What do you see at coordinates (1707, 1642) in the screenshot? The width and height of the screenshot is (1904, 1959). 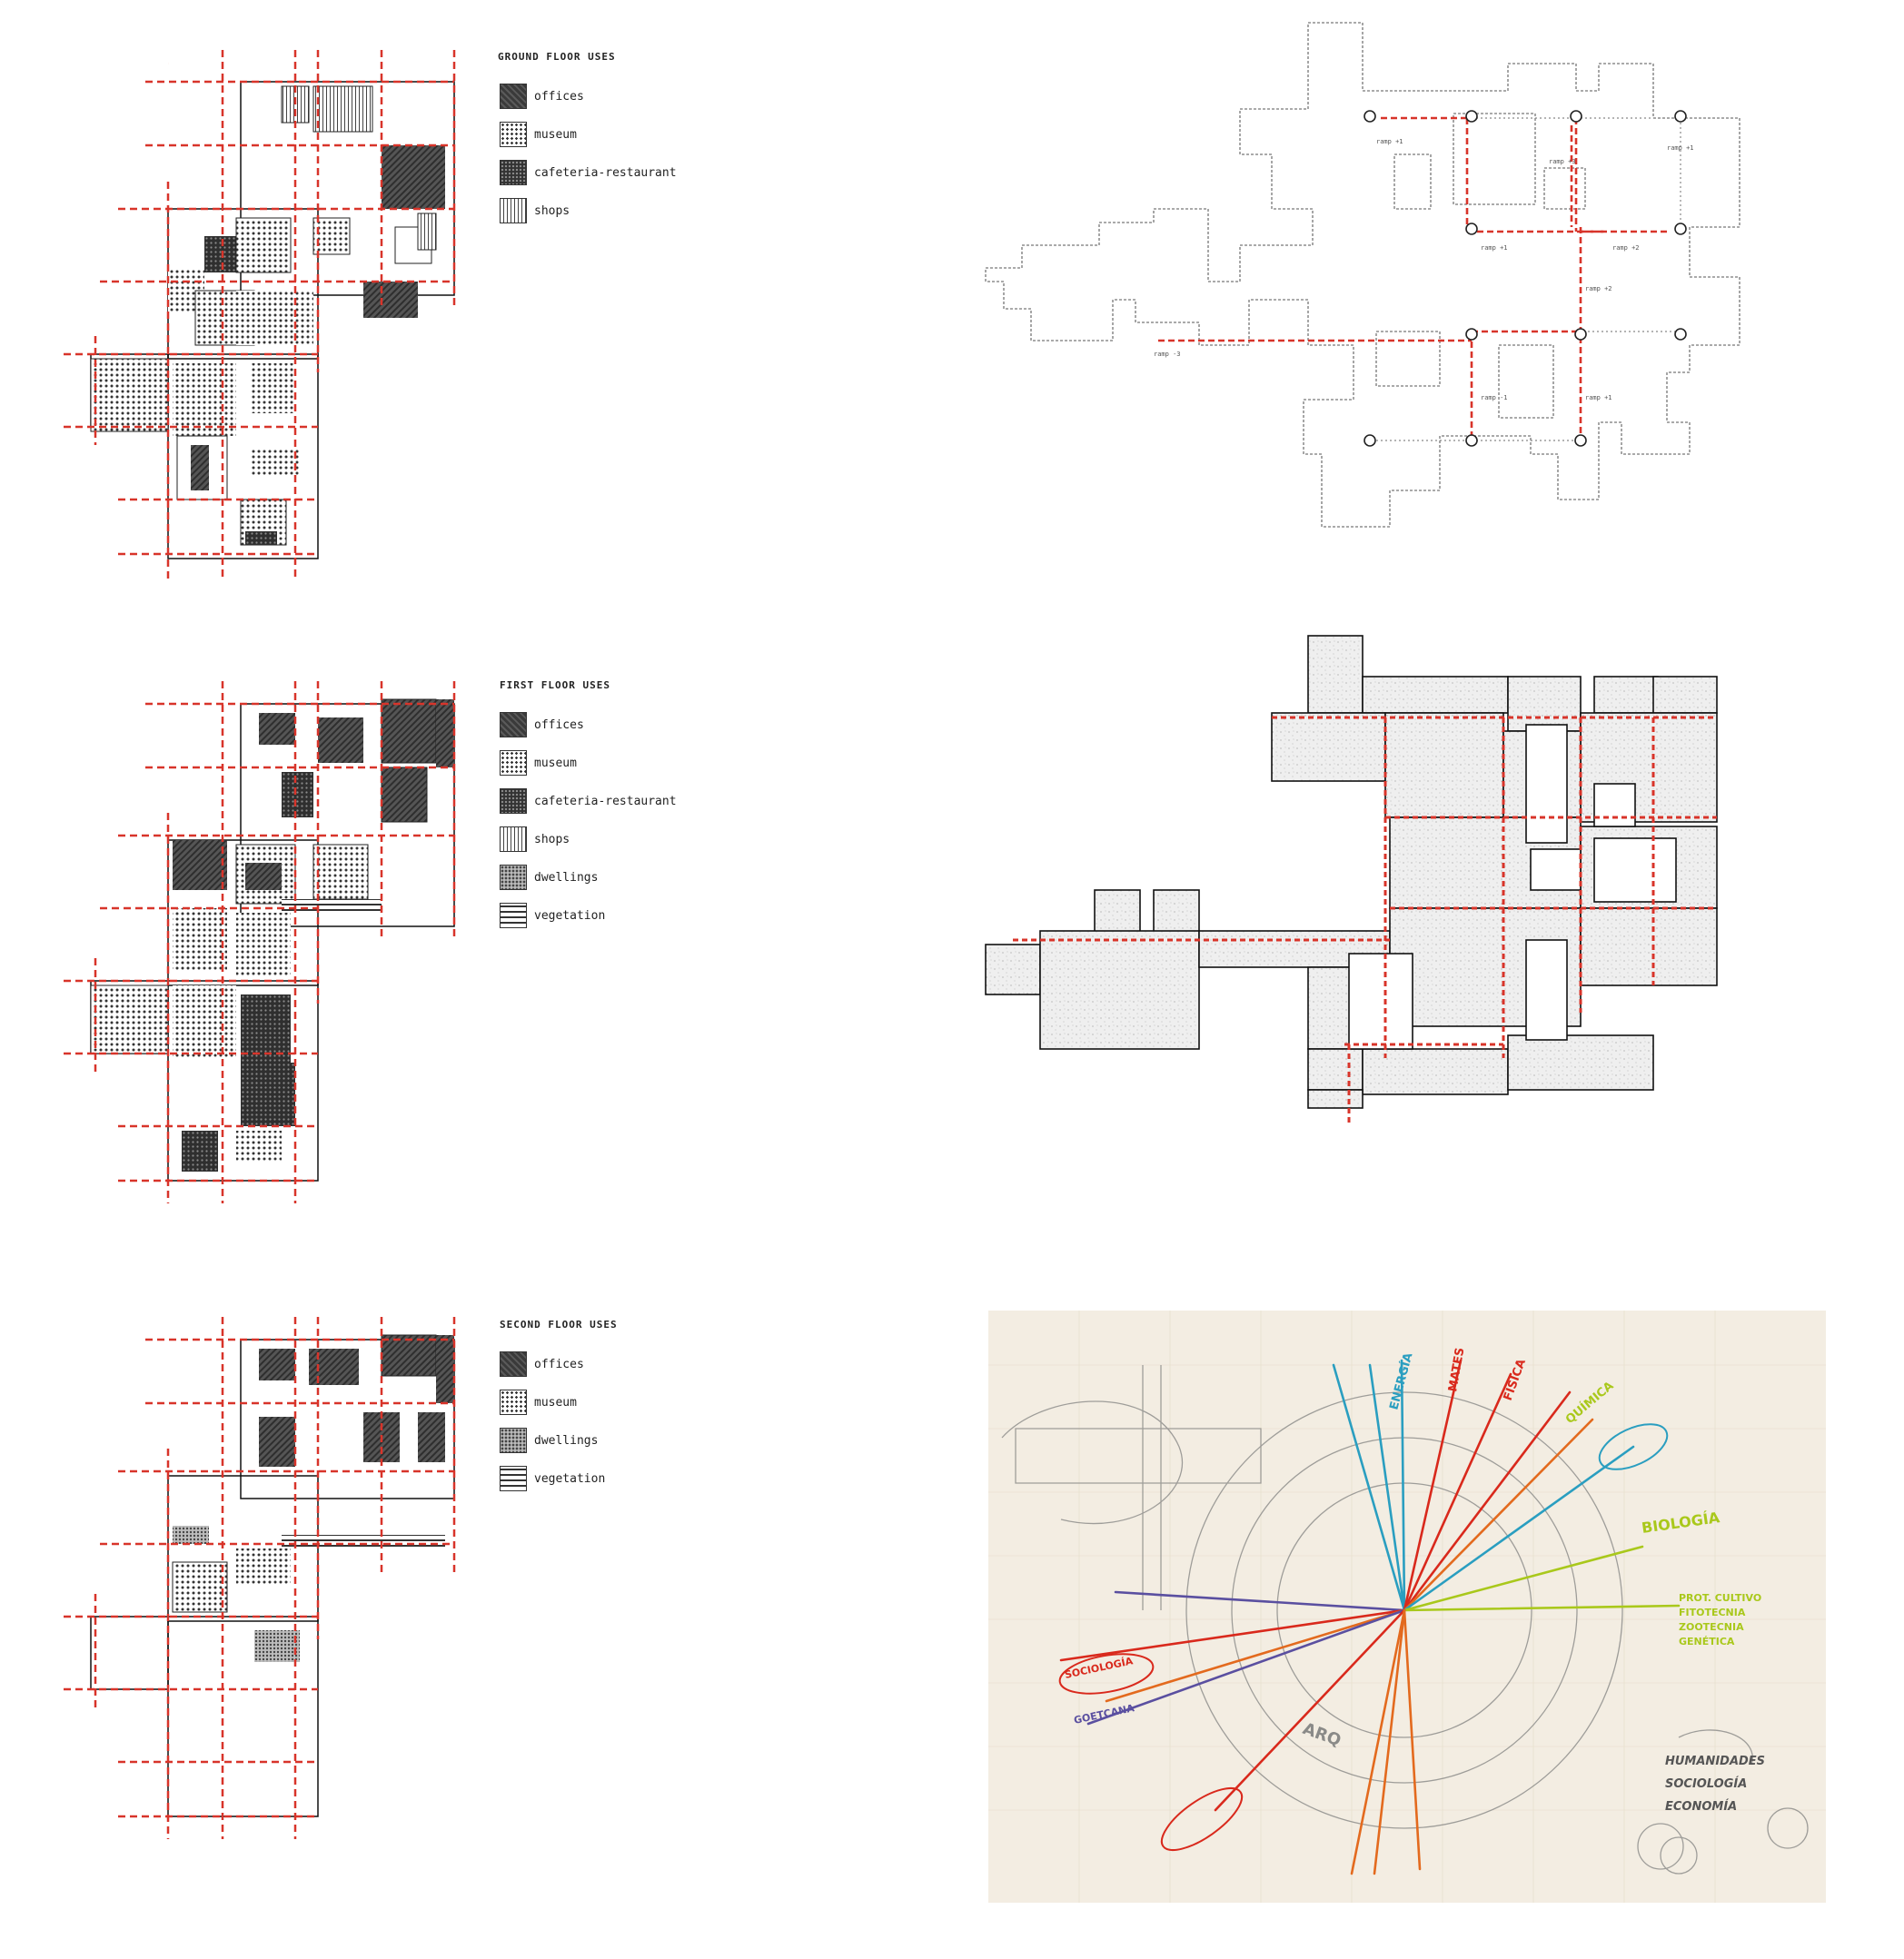 I see `sketch-label: GENÉTICA` at bounding box center [1707, 1642].